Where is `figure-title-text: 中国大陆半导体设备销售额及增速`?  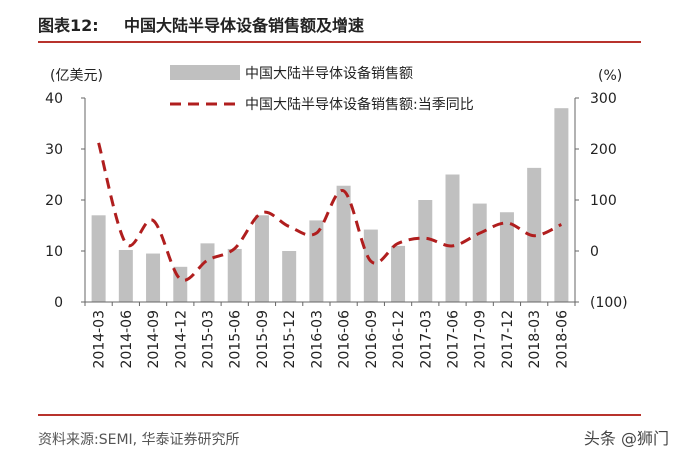
figure-title-text: 中国大陆半导体设备销售额及增速 is located at coordinates (244, 25).